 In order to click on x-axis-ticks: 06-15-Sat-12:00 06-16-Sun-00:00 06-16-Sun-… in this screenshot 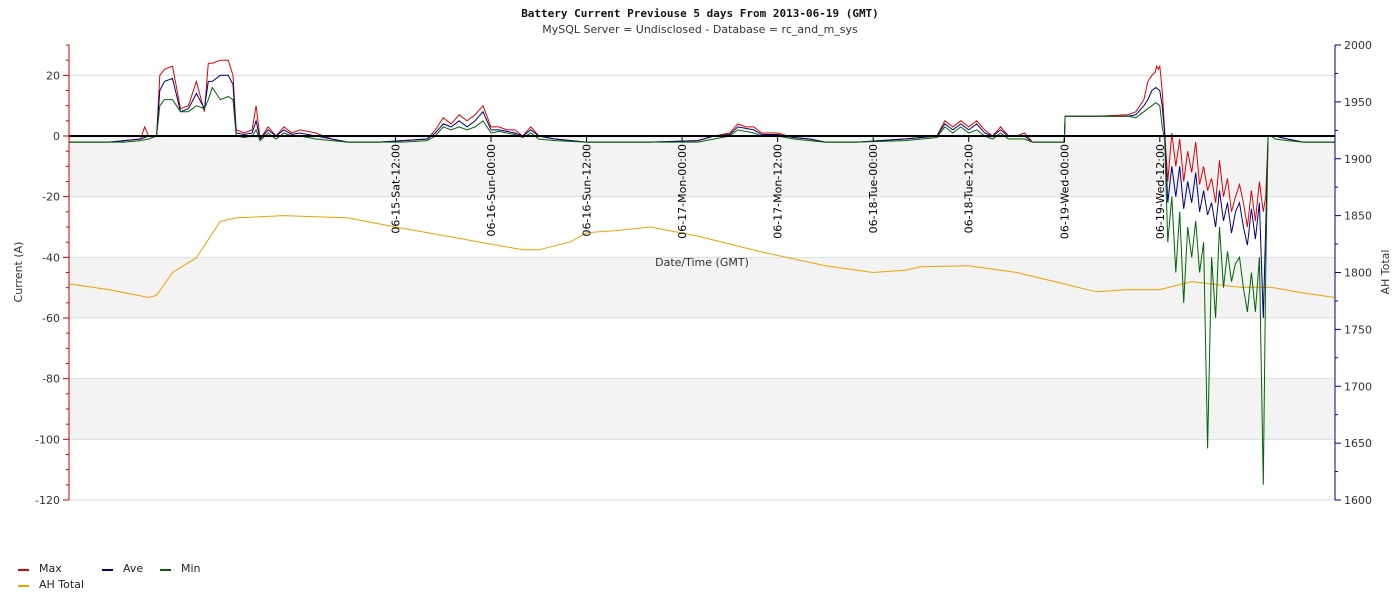, I will do `click(778, 187)`.